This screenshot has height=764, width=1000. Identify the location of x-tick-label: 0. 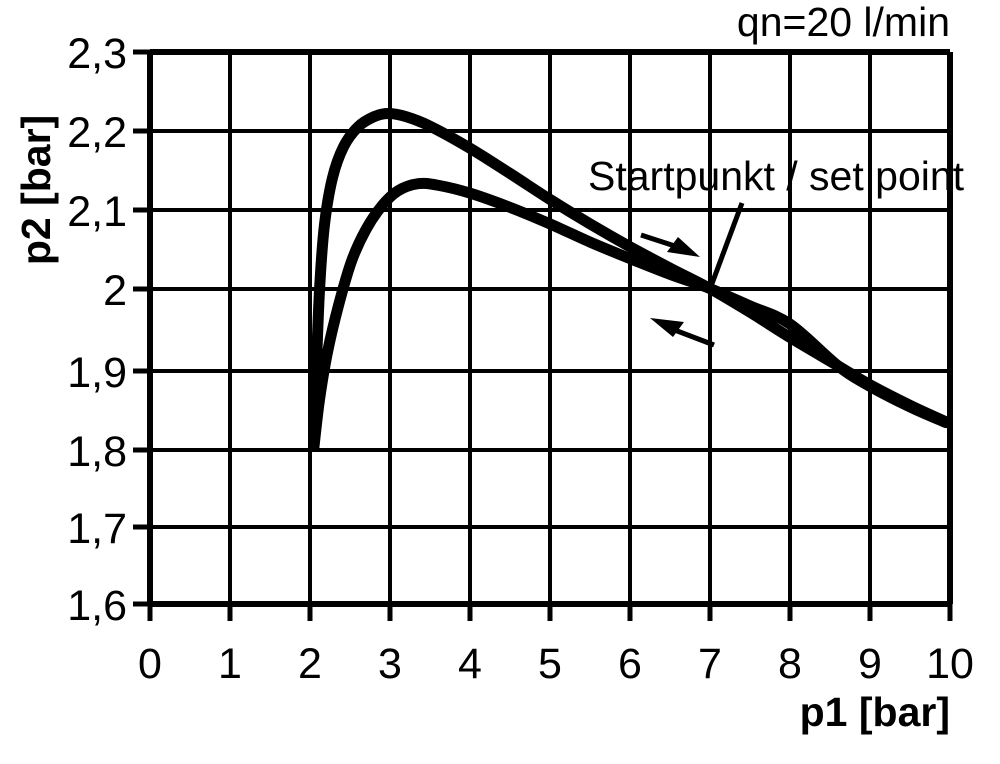
(150, 664).